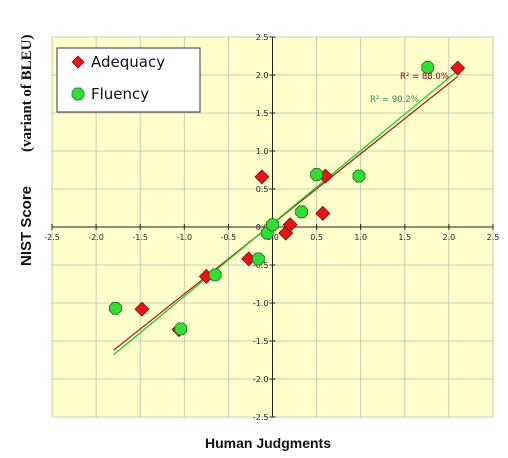 The width and height of the screenshot is (508, 458). I want to click on x-tick-label: 0.5, so click(316, 237).